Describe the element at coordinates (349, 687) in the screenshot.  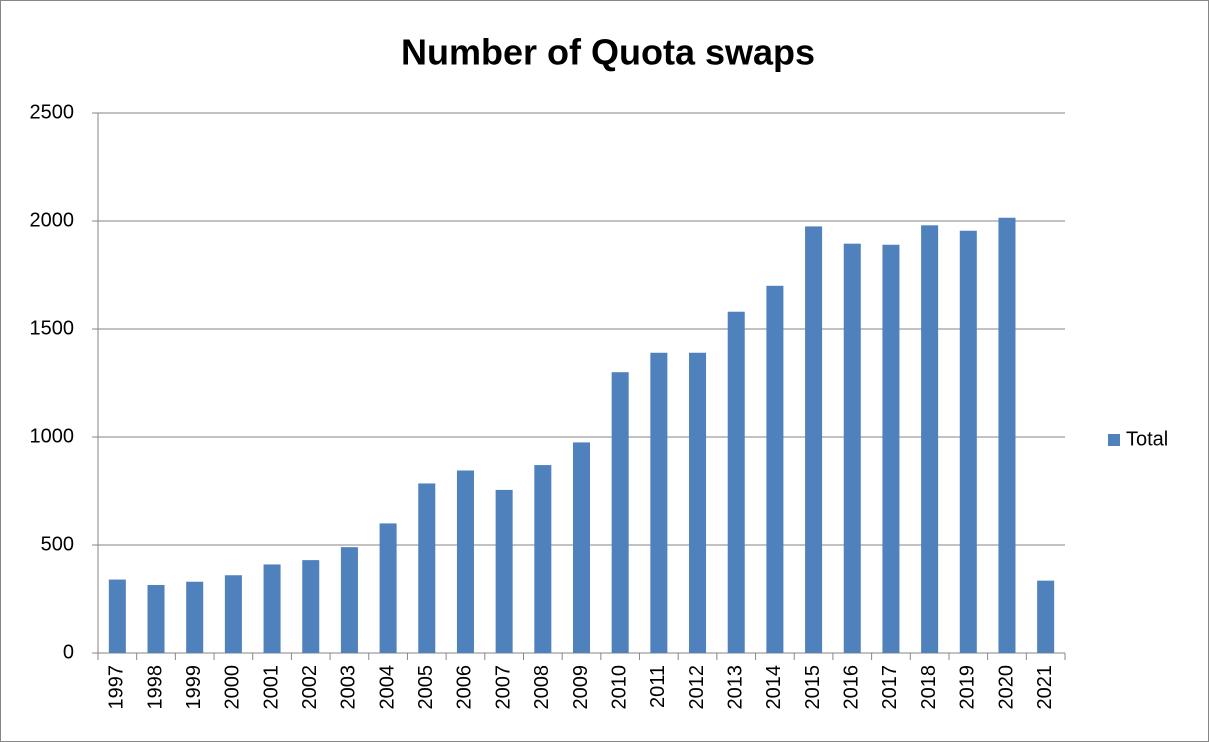
I see `x-tick-label: 2003` at that location.